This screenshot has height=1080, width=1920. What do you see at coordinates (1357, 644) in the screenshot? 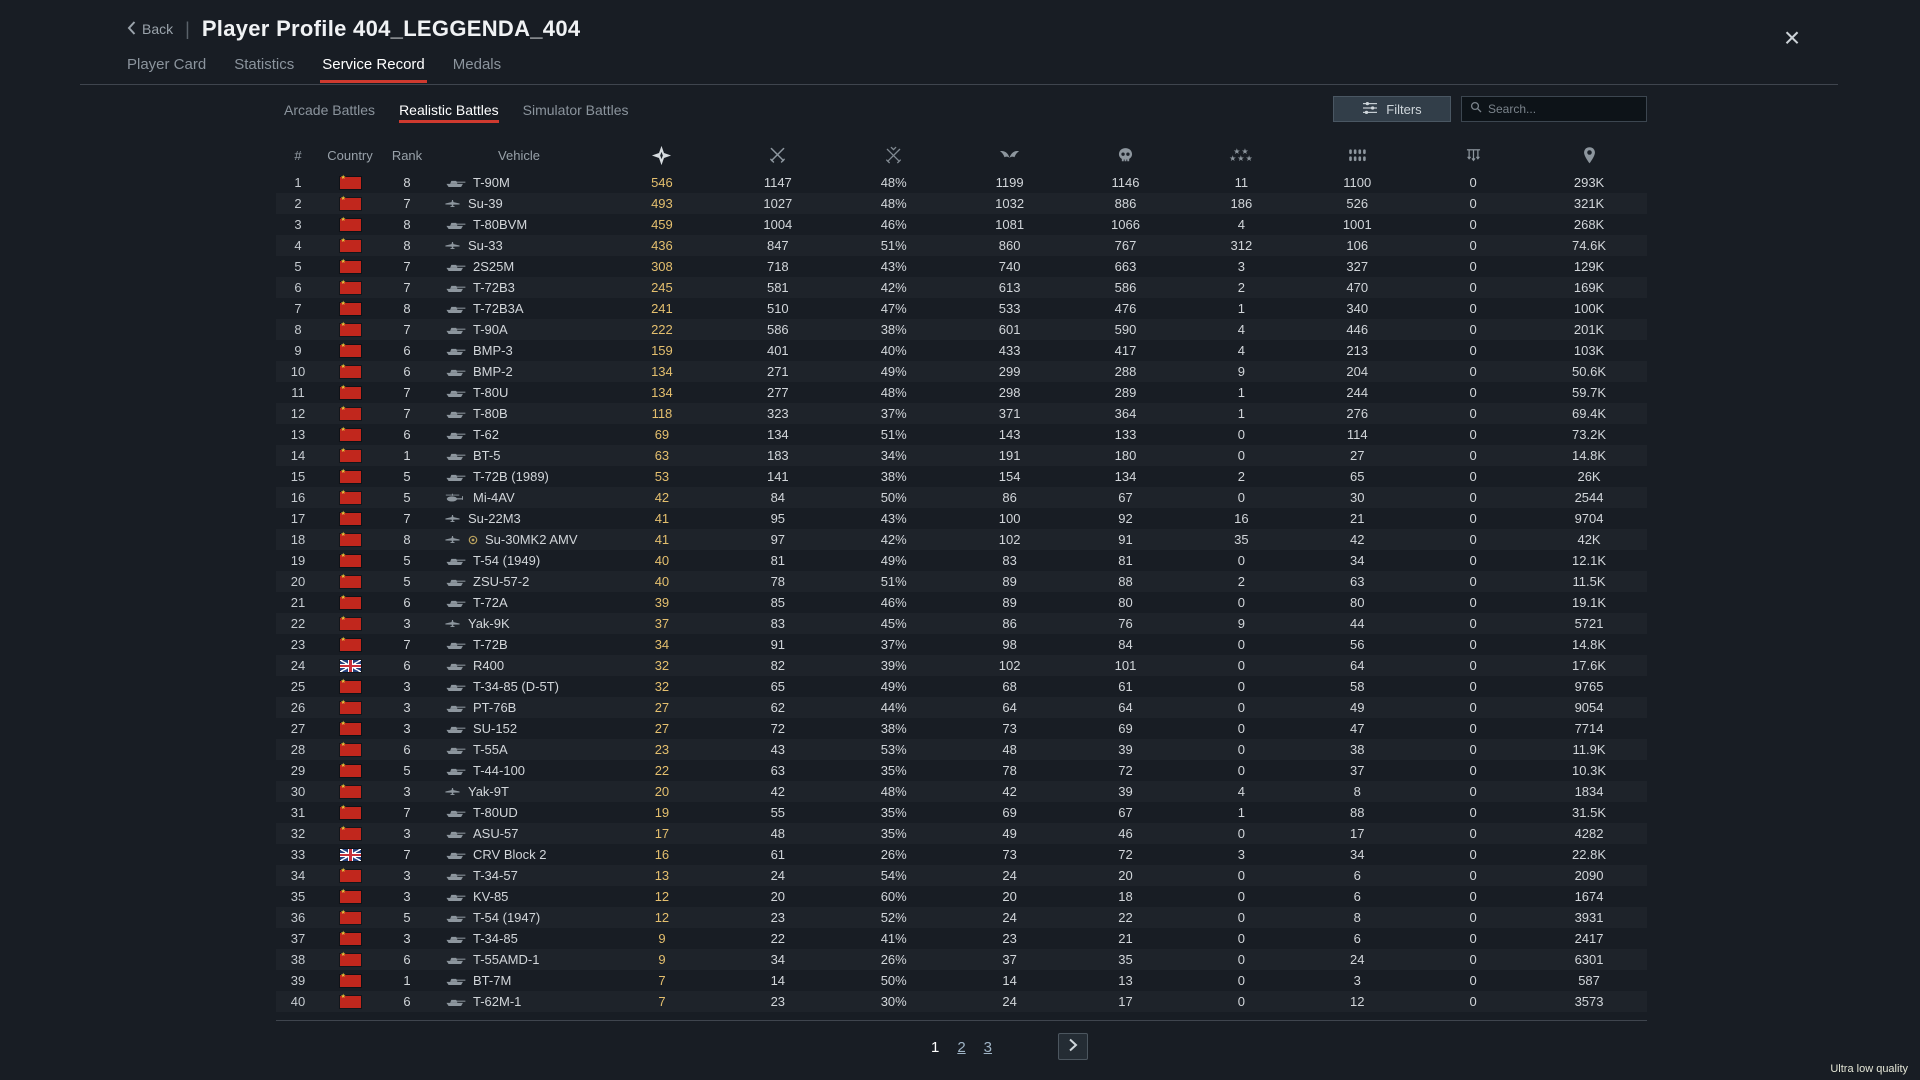
I see `stat-ground-targets: 56` at bounding box center [1357, 644].